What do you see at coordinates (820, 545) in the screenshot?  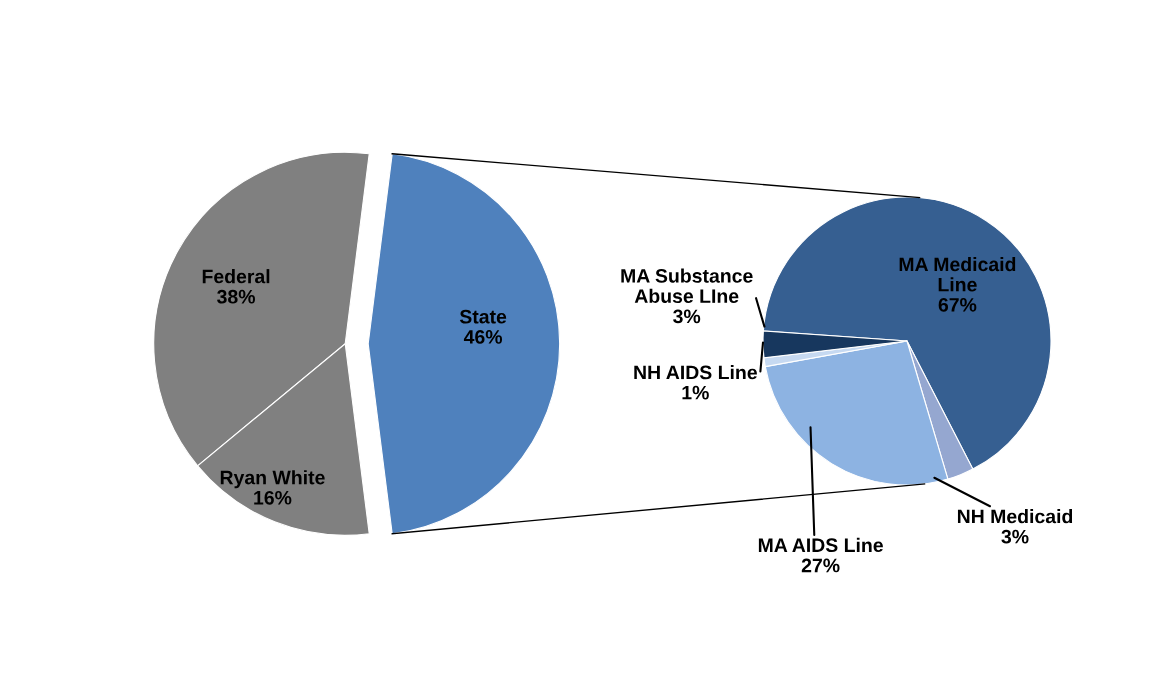 I see `slice-label: MA AIDS Line` at bounding box center [820, 545].